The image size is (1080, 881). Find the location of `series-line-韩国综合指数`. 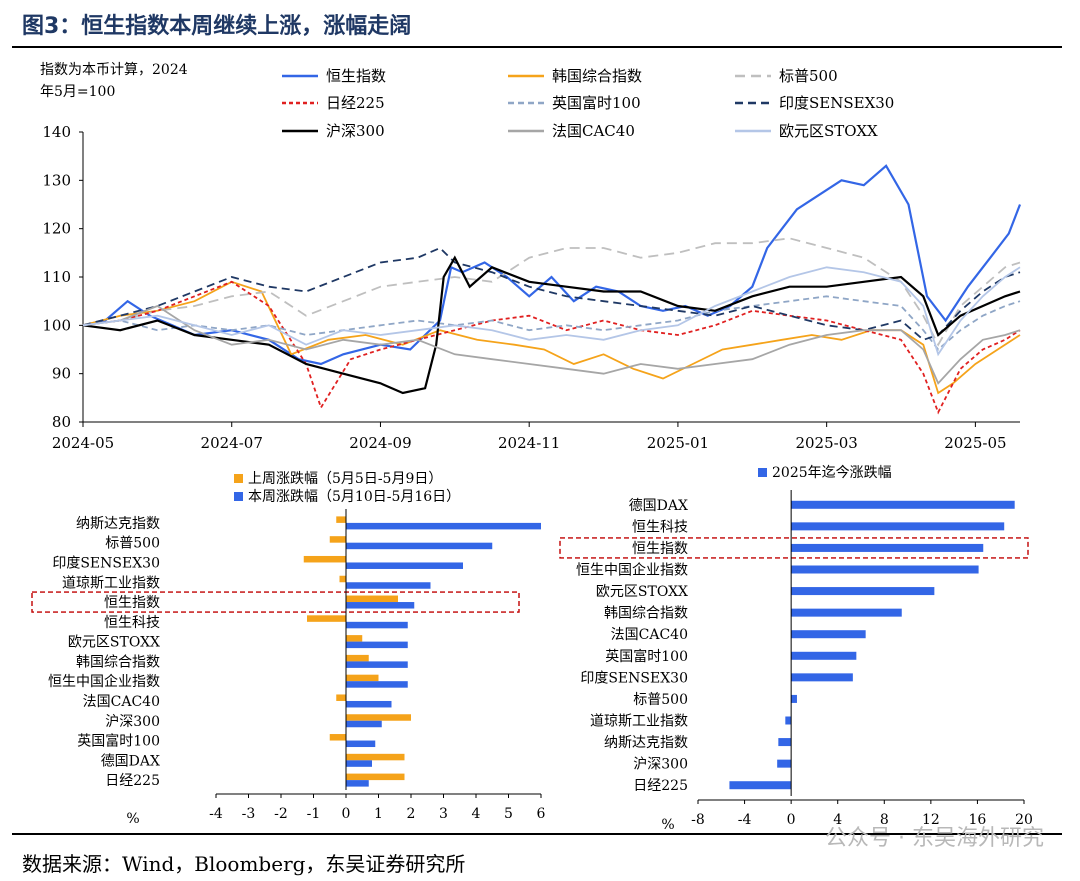

series-line-韩国综合指数 is located at coordinates (551, 337).